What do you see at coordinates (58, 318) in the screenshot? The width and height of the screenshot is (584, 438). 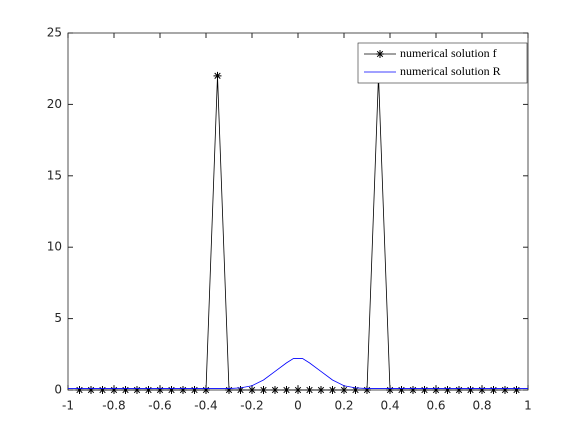 I see `y-tick-label: 5` at bounding box center [58, 318].